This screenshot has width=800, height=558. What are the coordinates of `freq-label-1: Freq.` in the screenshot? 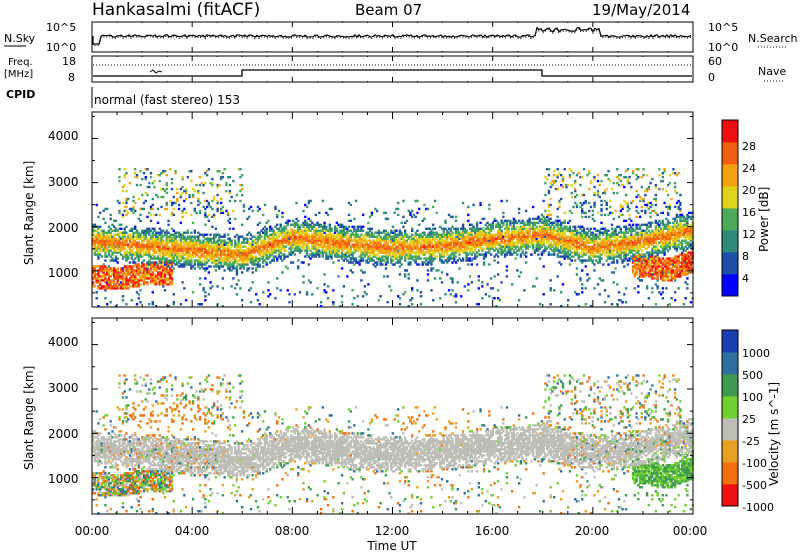 It's located at (20, 62).